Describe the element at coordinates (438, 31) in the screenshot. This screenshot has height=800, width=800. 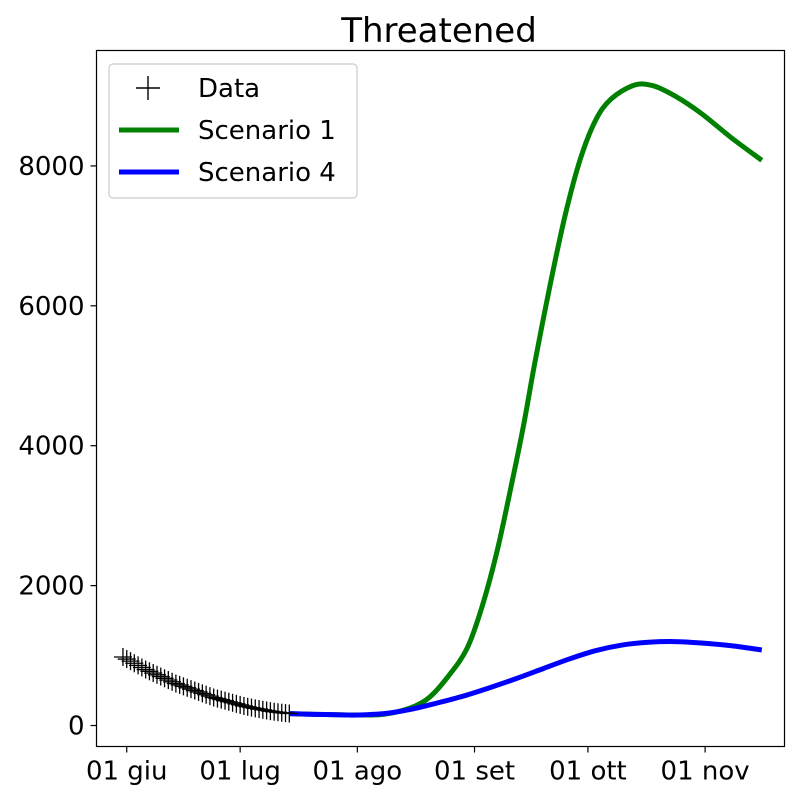
I see `chart-title: Threatened` at that location.